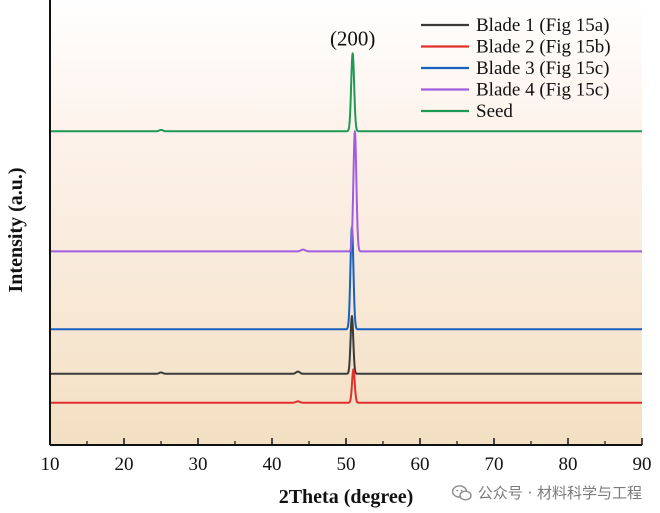  What do you see at coordinates (124, 464) in the screenshot?
I see `x-tick-label-20: 20` at bounding box center [124, 464].